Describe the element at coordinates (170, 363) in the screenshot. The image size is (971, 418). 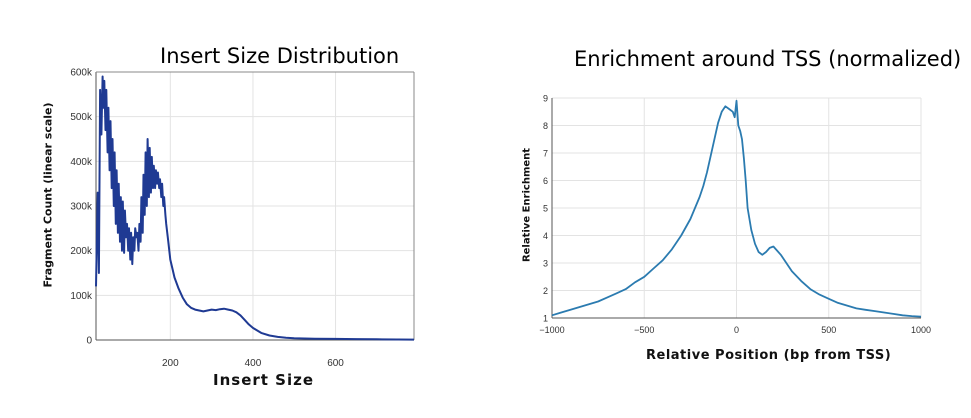
I see `left-x-tick-label: 200` at that location.